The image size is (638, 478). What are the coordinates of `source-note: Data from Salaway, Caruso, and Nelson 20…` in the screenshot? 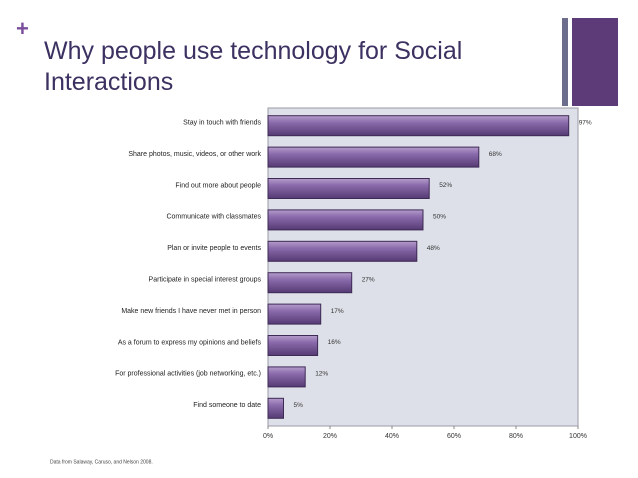 It's located at (101, 462).